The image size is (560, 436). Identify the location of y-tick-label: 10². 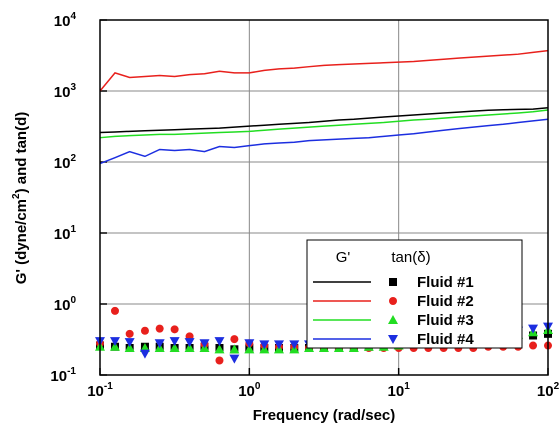
(65, 162).